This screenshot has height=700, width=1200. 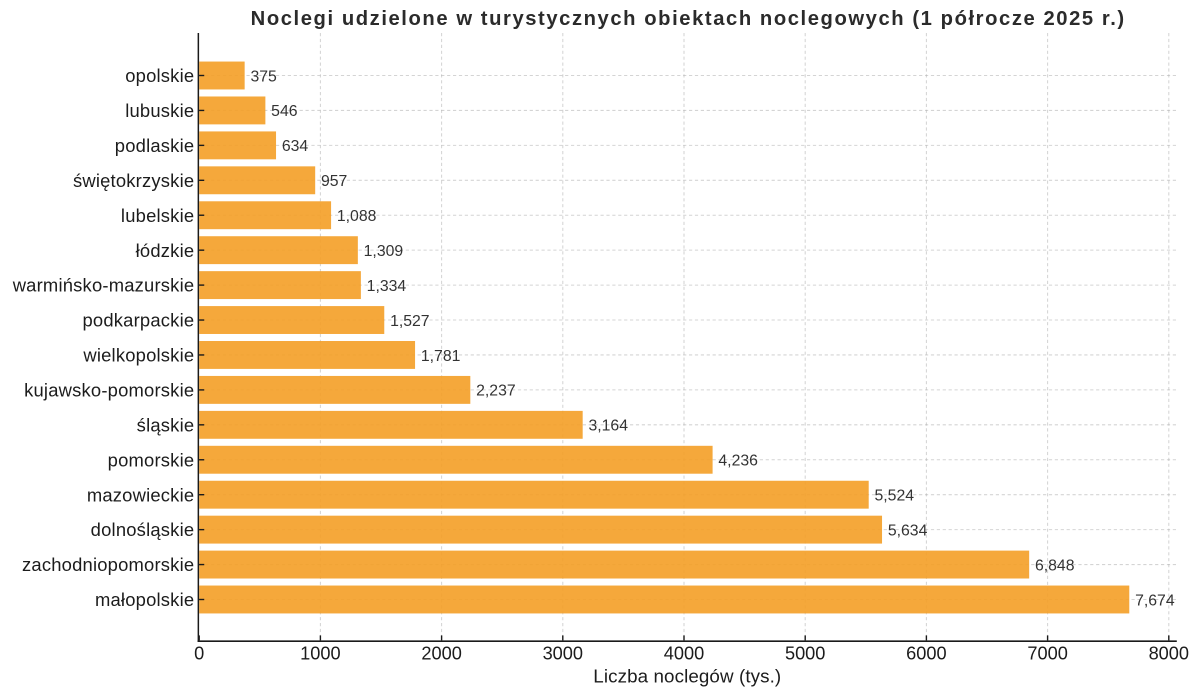 What do you see at coordinates (109, 390) in the screenshot?
I see `svg-text: kujawsko-pomorskie` at bounding box center [109, 390].